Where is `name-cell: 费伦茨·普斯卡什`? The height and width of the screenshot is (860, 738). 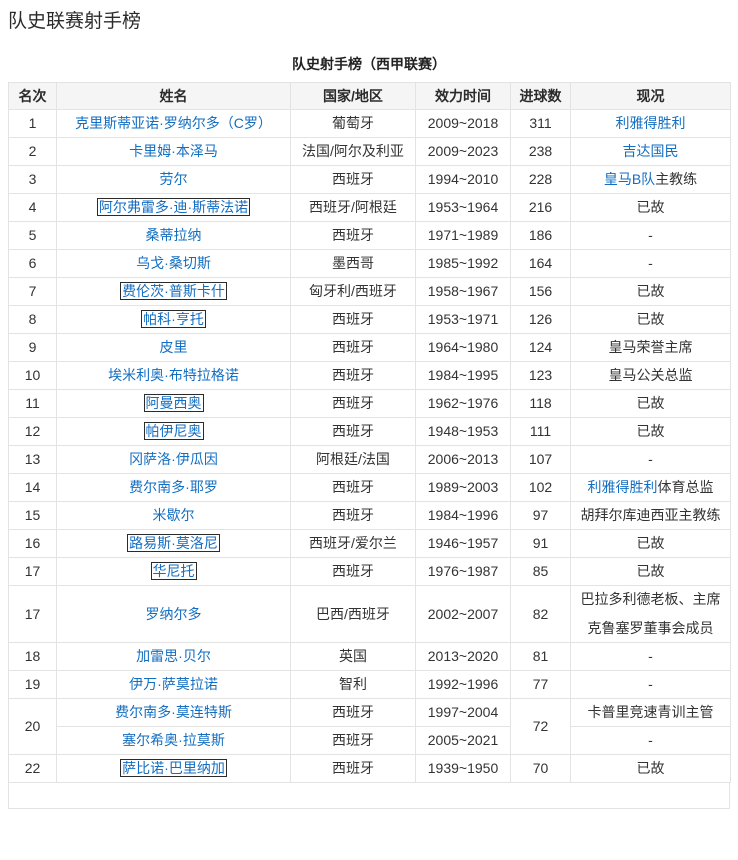 name-cell: 费伦茨·普斯卡什 is located at coordinates (173, 291).